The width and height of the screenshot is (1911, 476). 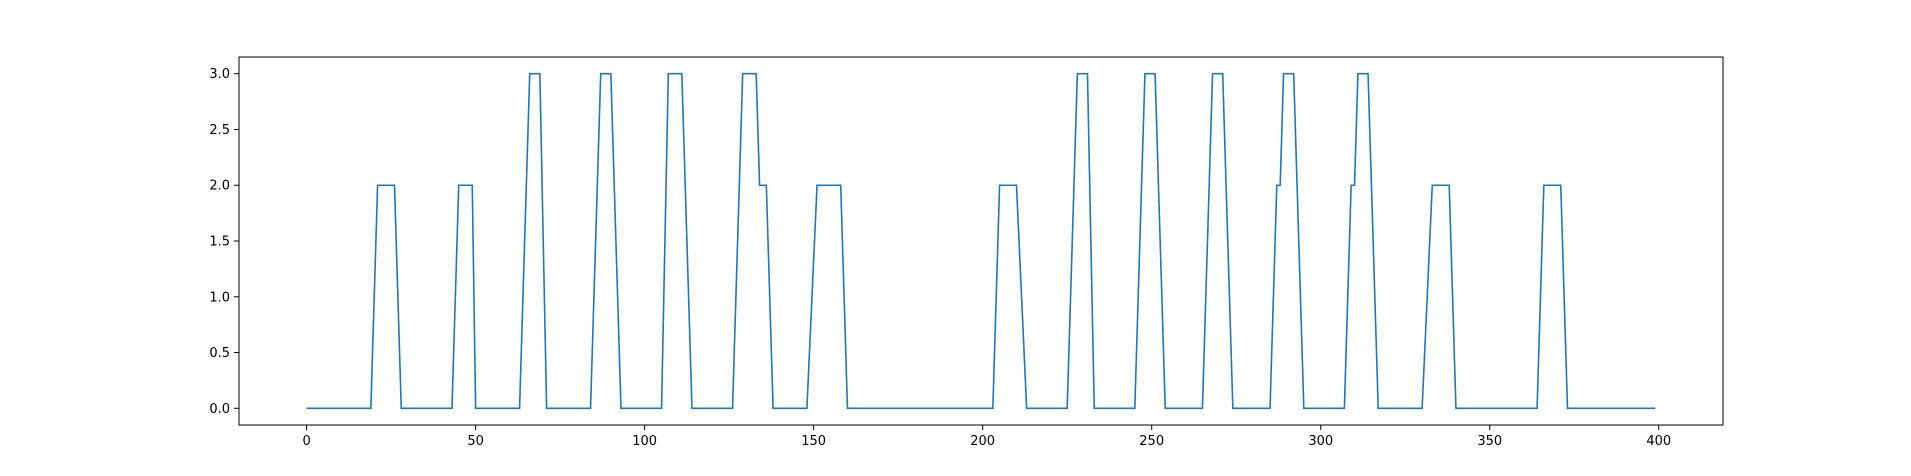 What do you see at coordinates (219, 353) in the screenshot?
I see `y-tick-label: 0.5` at bounding box center [219, 353].